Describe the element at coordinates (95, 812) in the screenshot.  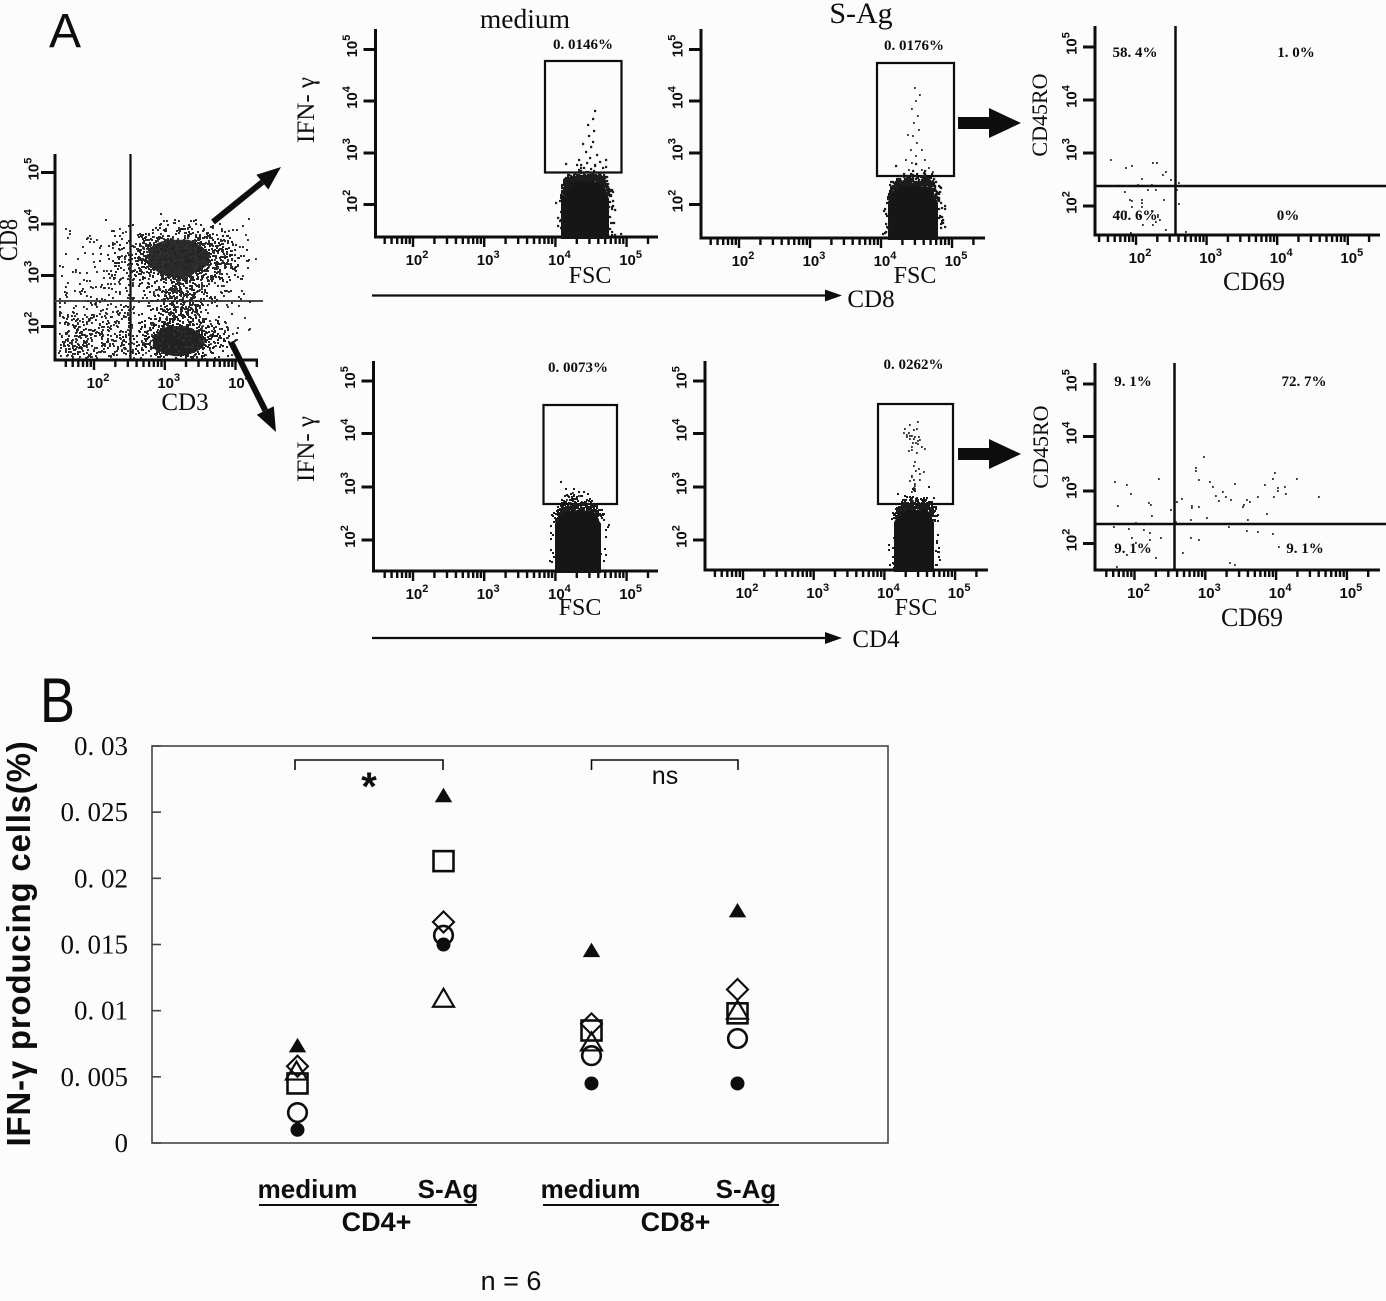
I see `svg-text: 0. 025` at that location.